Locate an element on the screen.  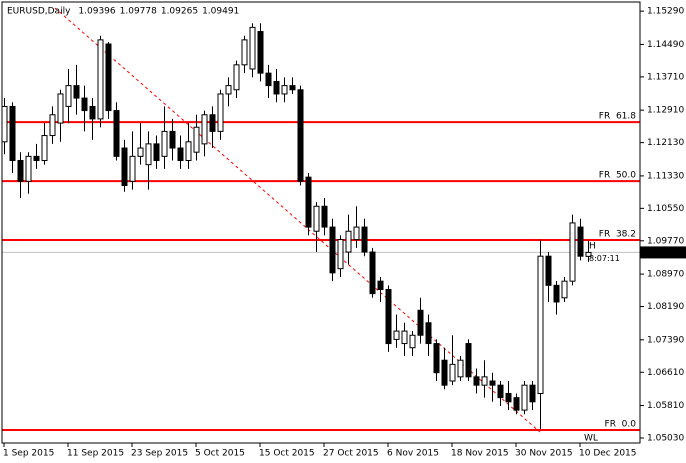
marker-high: H is located at coordinates (592, 247).